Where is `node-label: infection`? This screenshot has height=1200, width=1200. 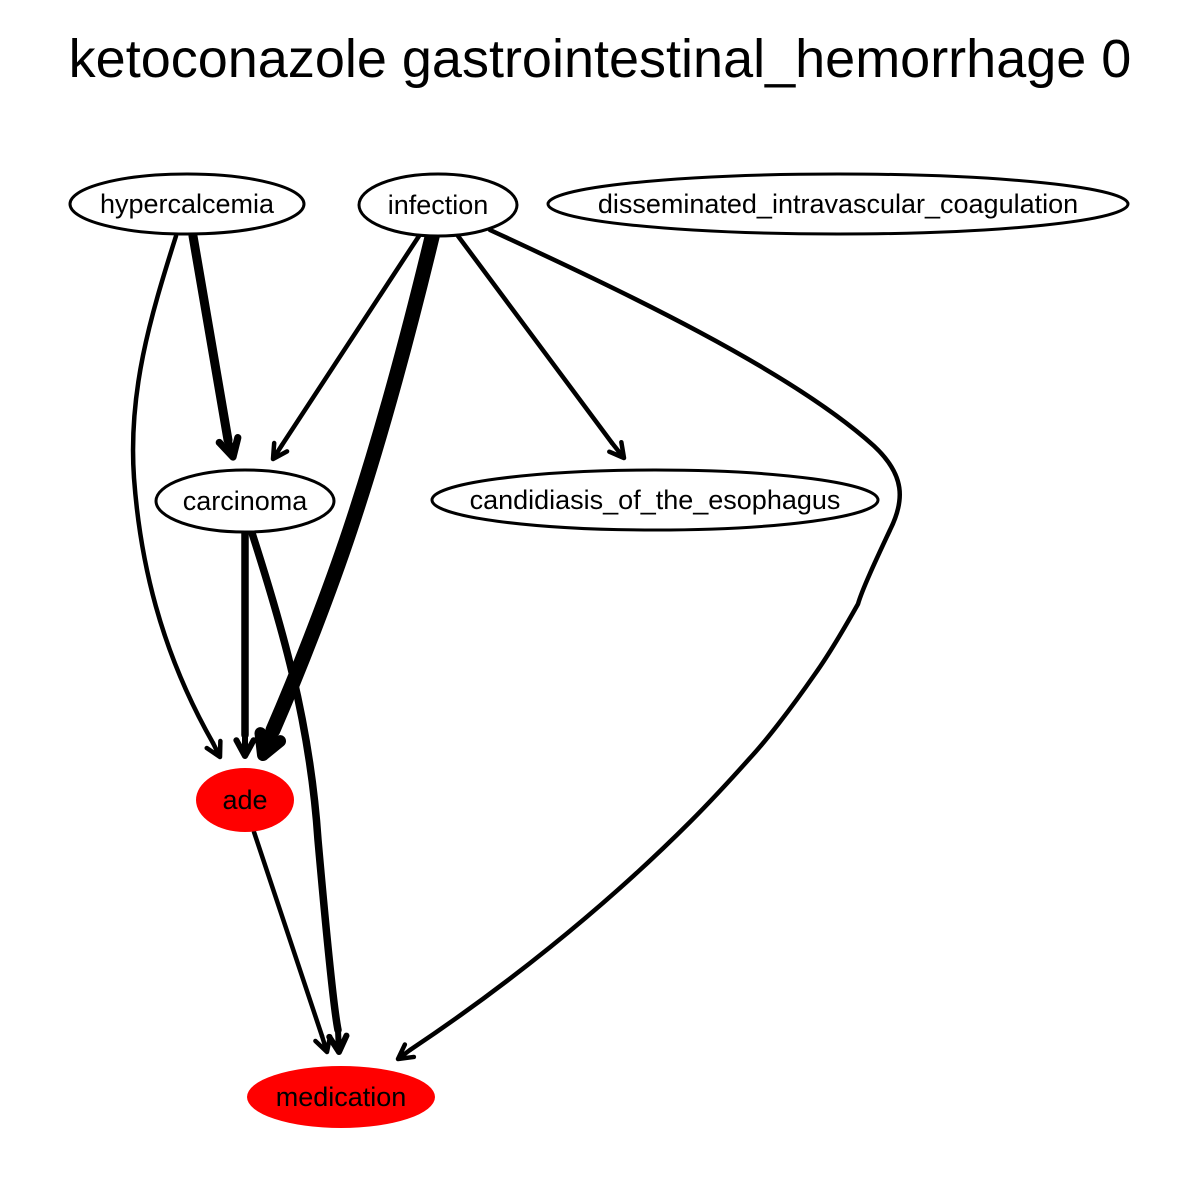 node-label: infection is located at coordinates (438, 205).